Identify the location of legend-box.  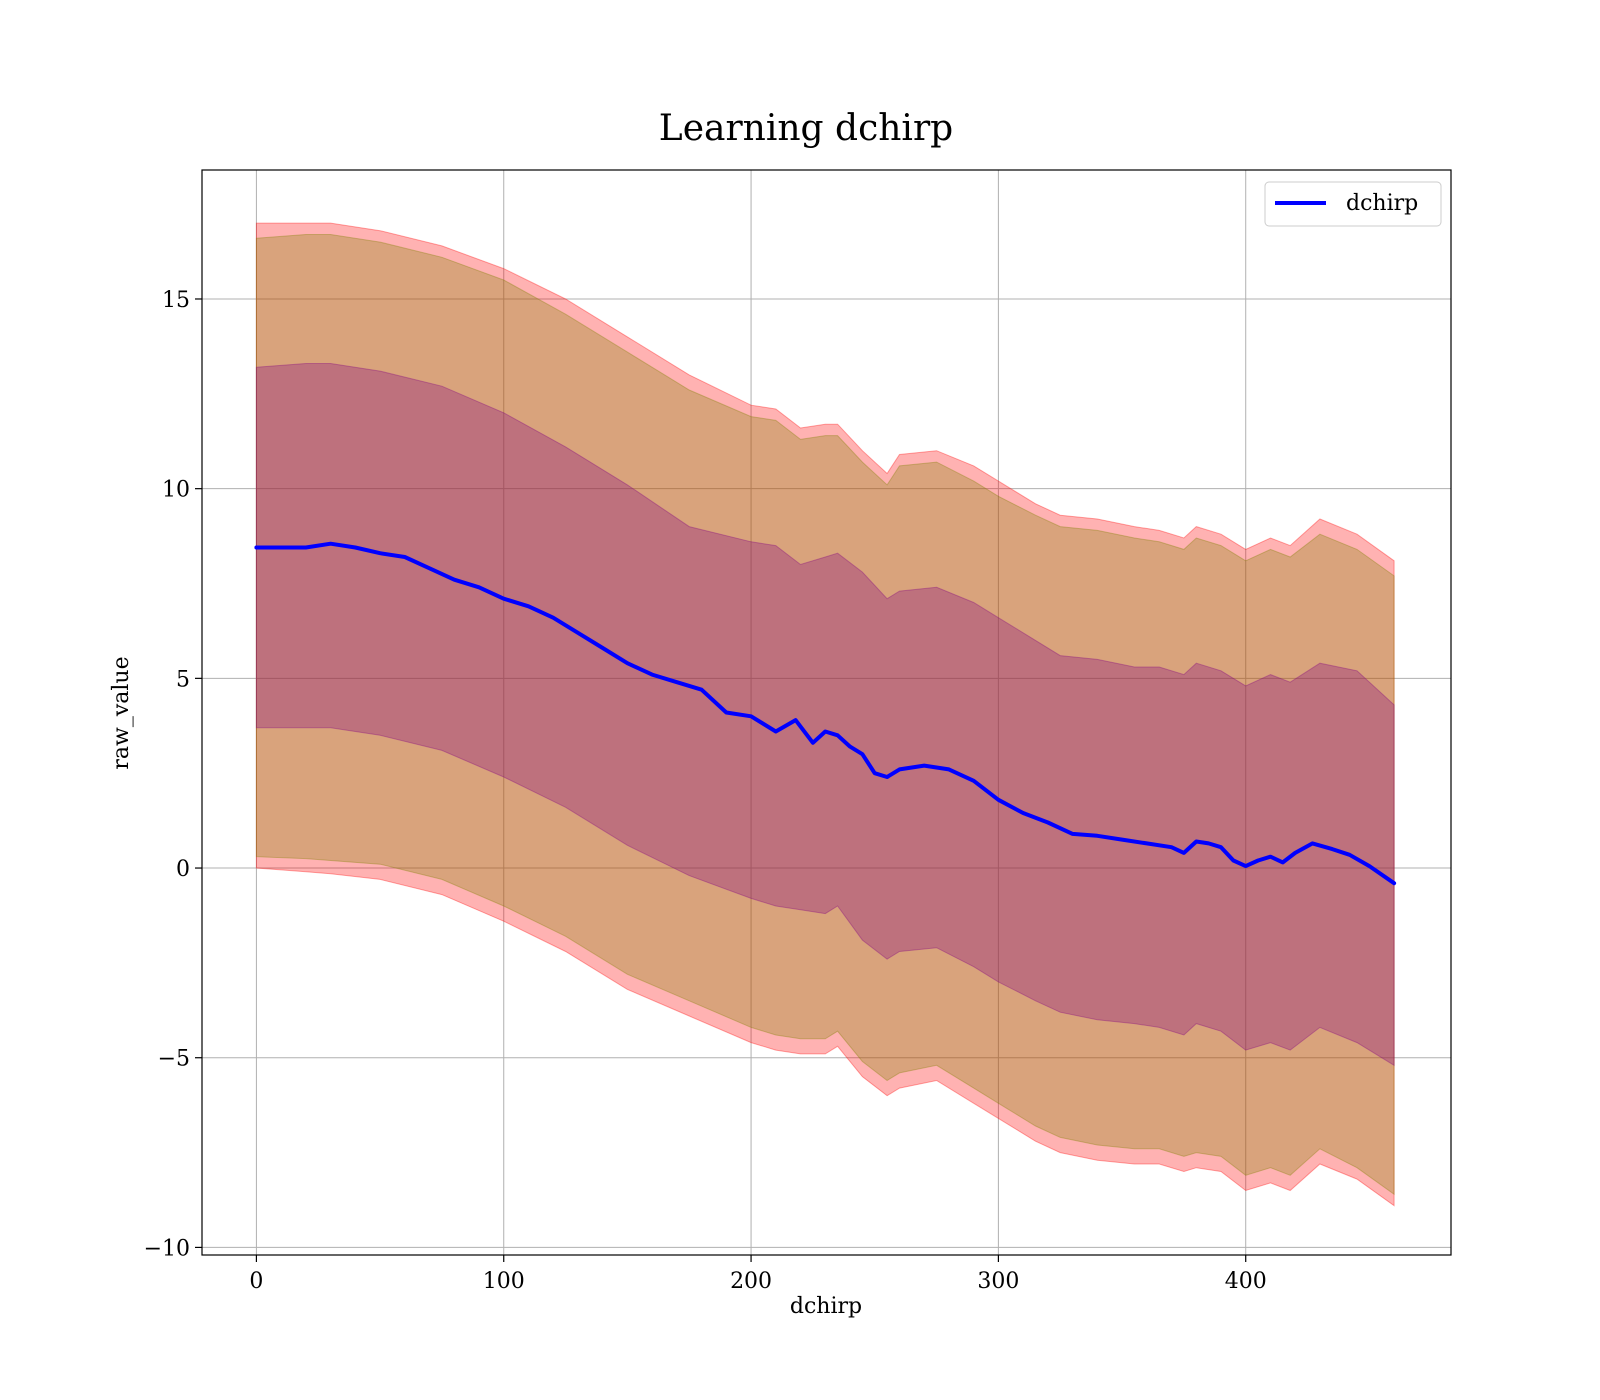
(1353, 204).